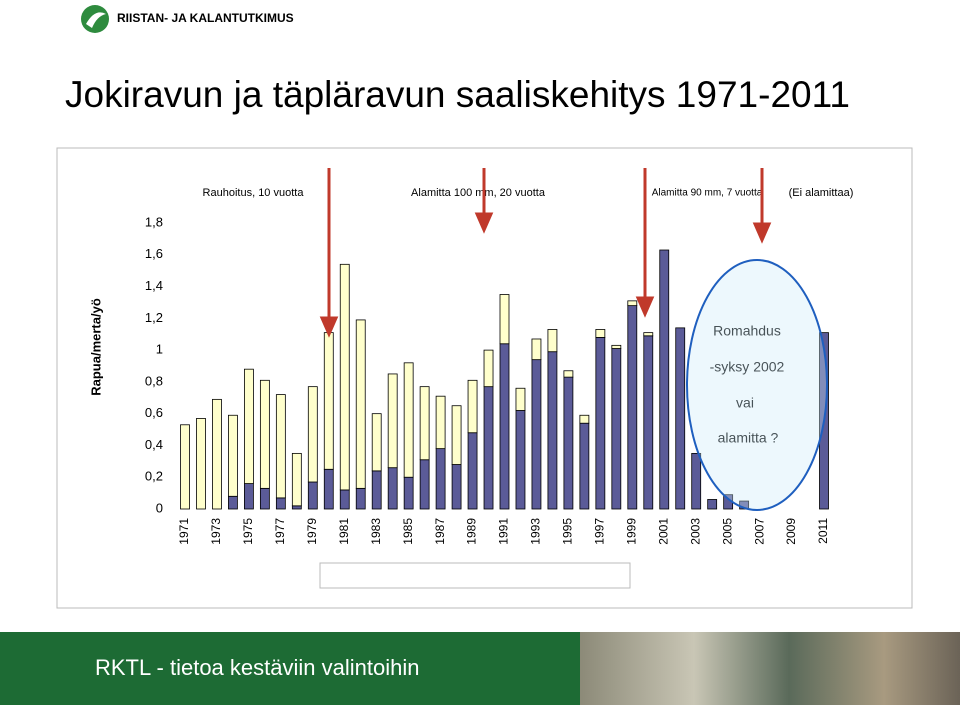  What do you see at coordinates (440, 531) in the screenshot?
I see `x-tick-label: 1987` at bounding box center [440, 531].